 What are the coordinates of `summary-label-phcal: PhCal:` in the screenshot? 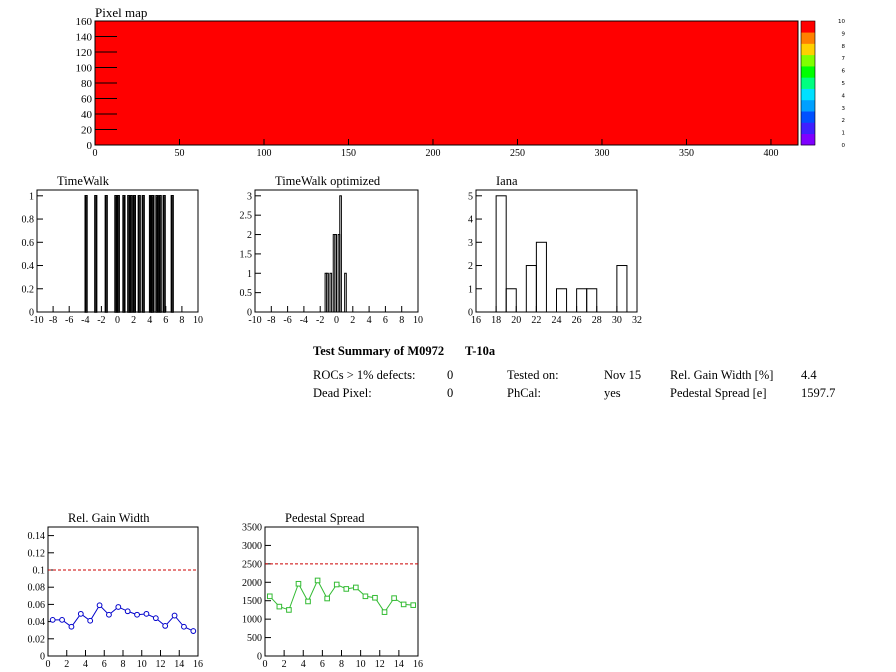 It's located at (524, 393).